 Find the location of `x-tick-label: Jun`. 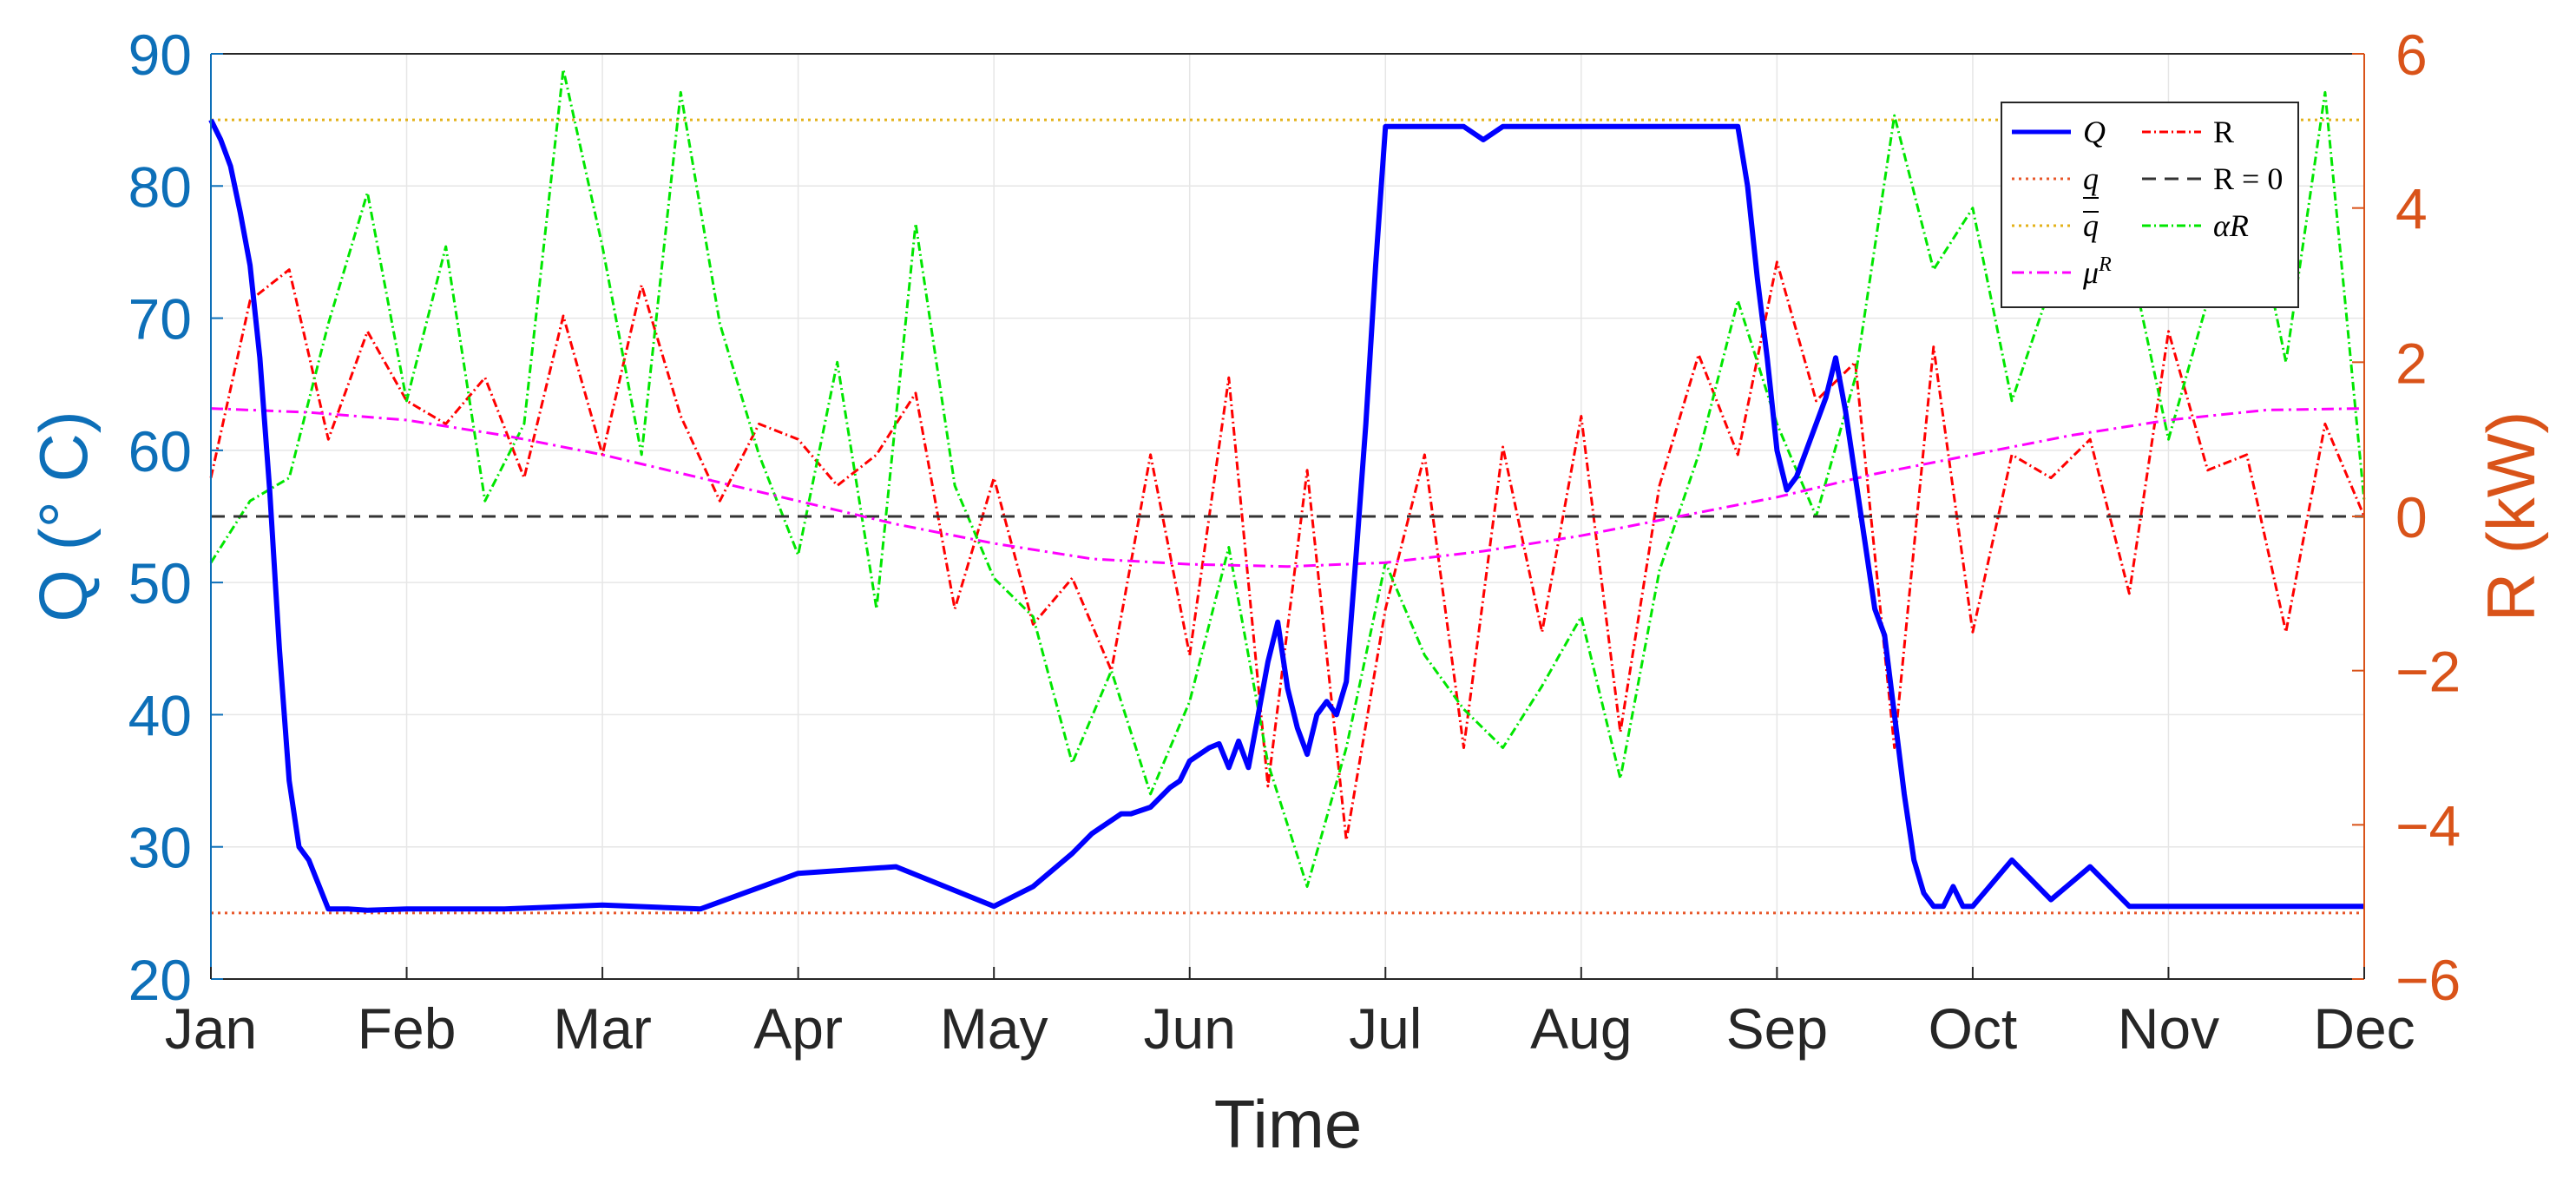

x-tick-label: Jun is located at coordinates (1190, 1028).